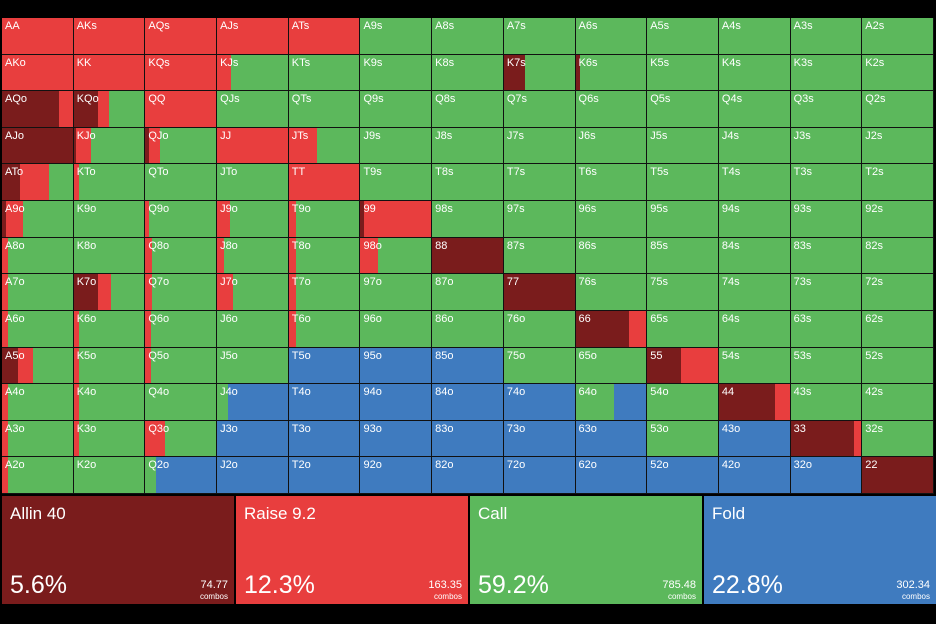 Image resolution: width=936 pixels, height=624 pixels. Describe the element at coordinates (754, 109) in the screenshot. I see `hand-cell-Q4s: Q4s` at that location.